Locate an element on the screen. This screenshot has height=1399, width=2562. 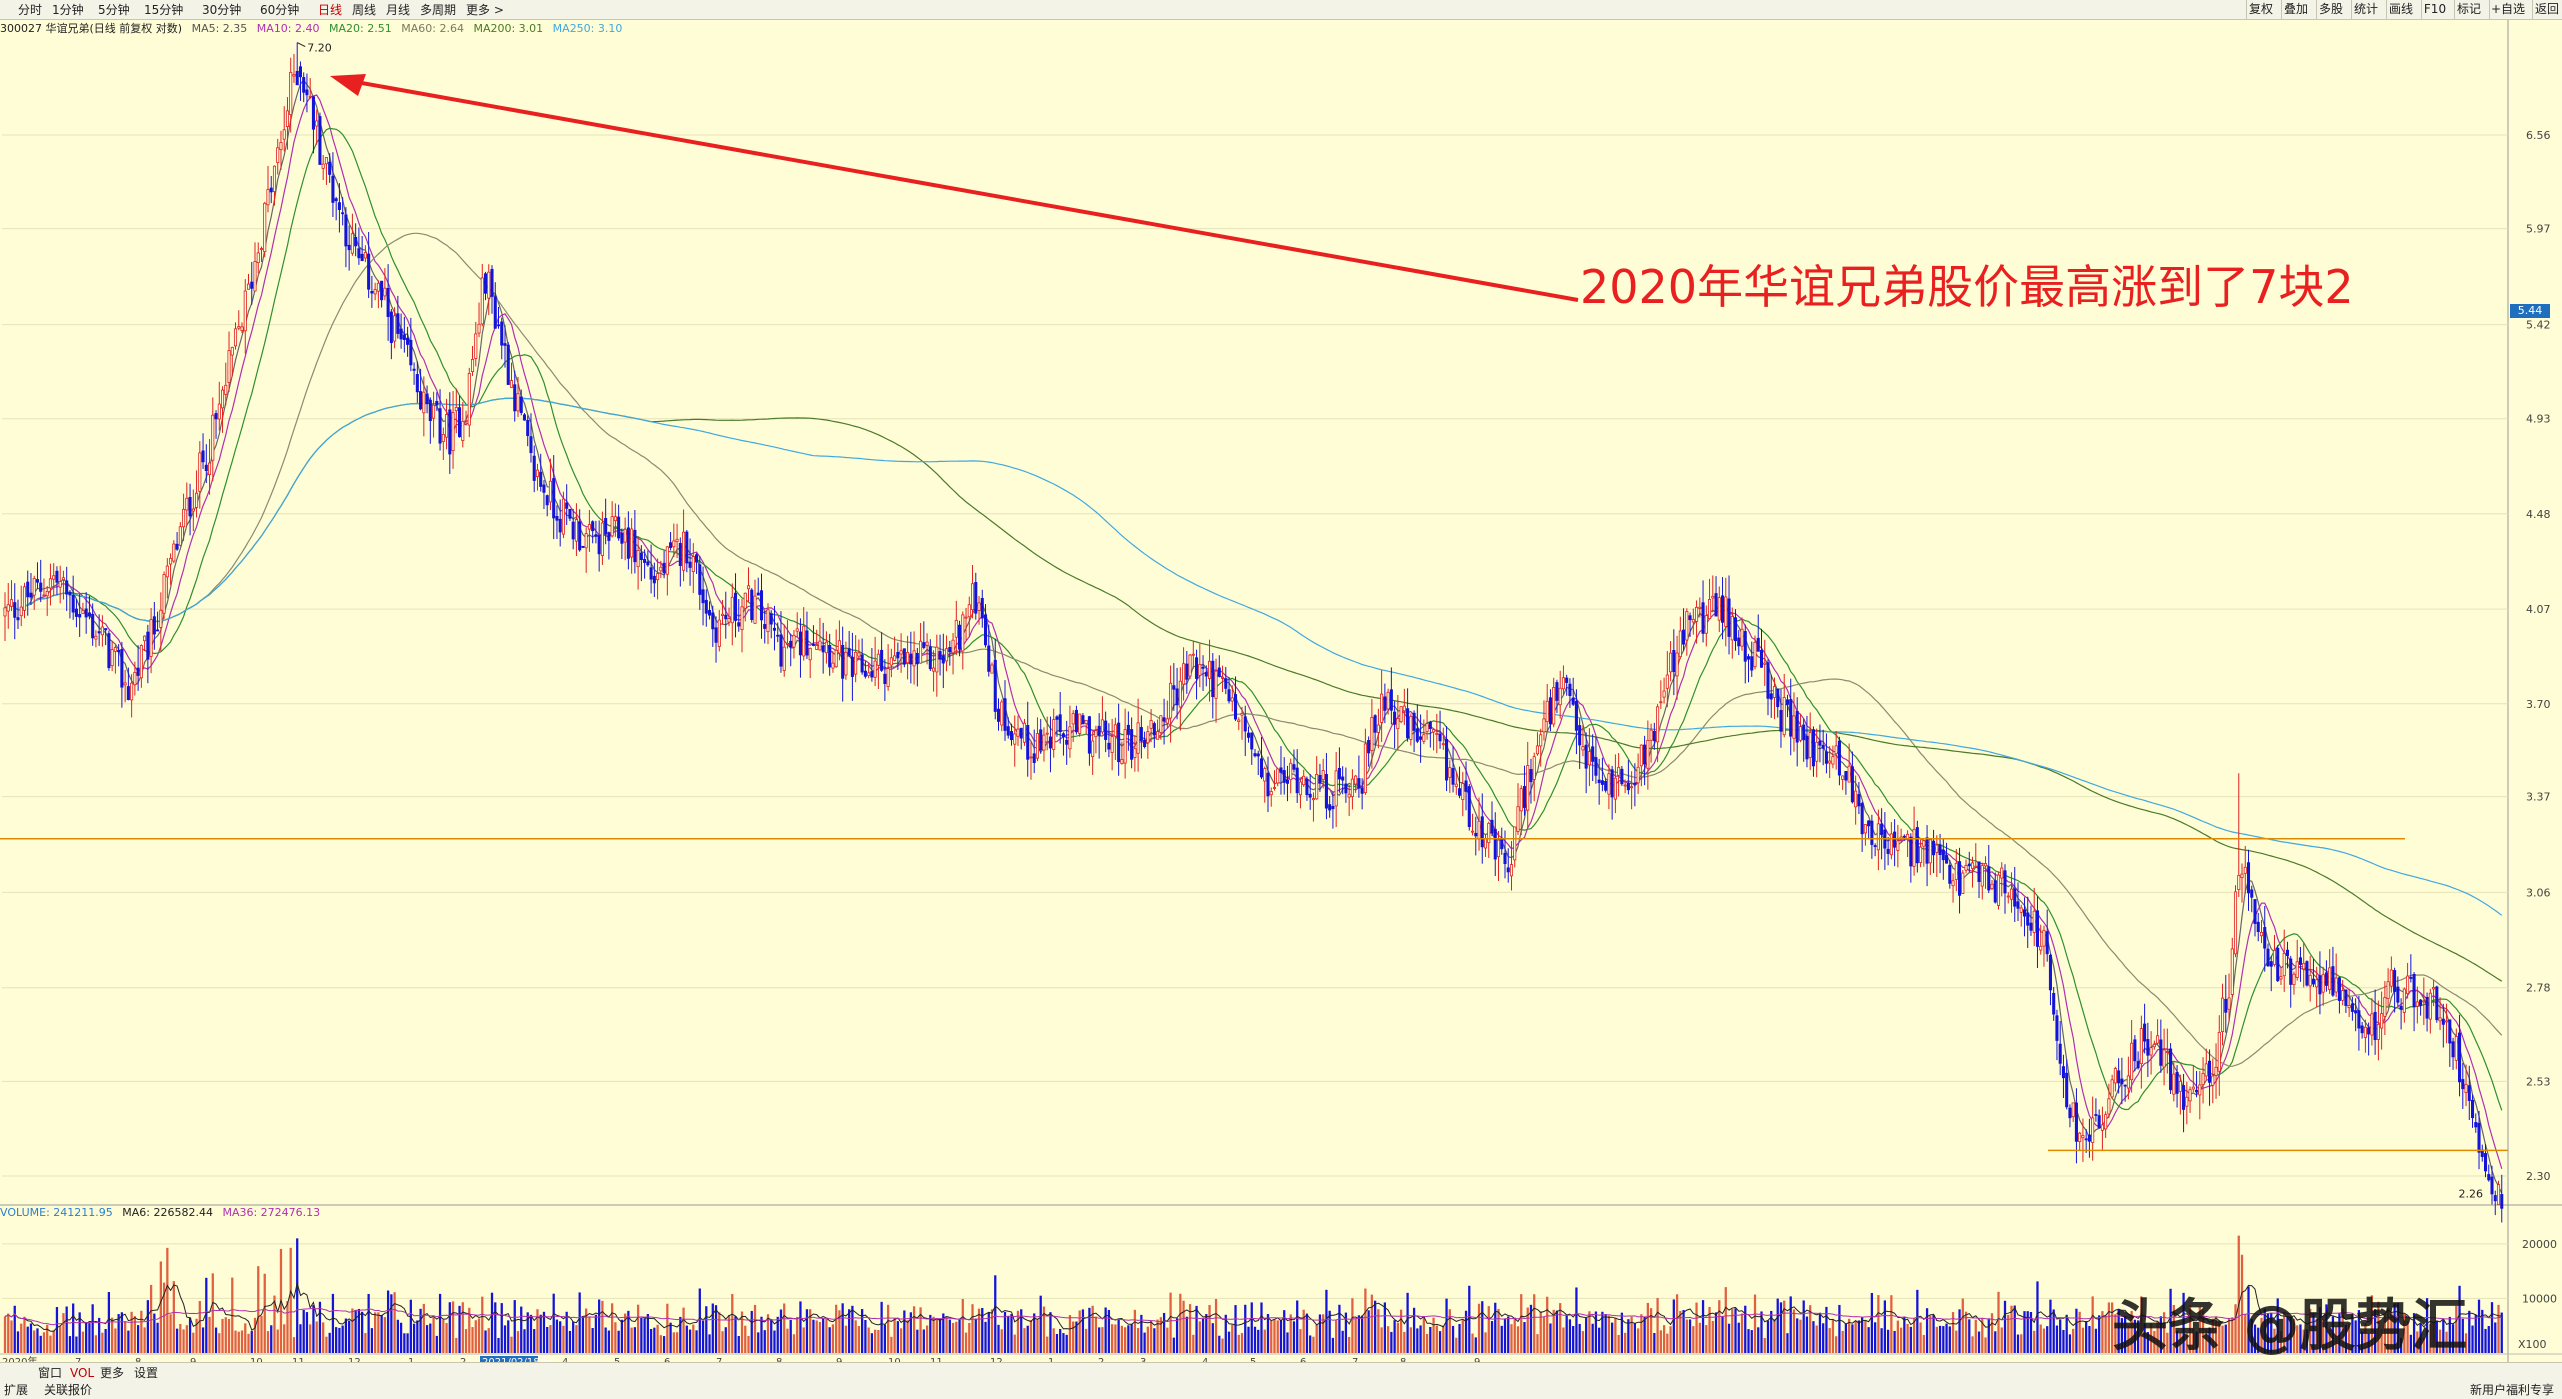
period-tab-8: 月线 is located at coordinates (398, 10).